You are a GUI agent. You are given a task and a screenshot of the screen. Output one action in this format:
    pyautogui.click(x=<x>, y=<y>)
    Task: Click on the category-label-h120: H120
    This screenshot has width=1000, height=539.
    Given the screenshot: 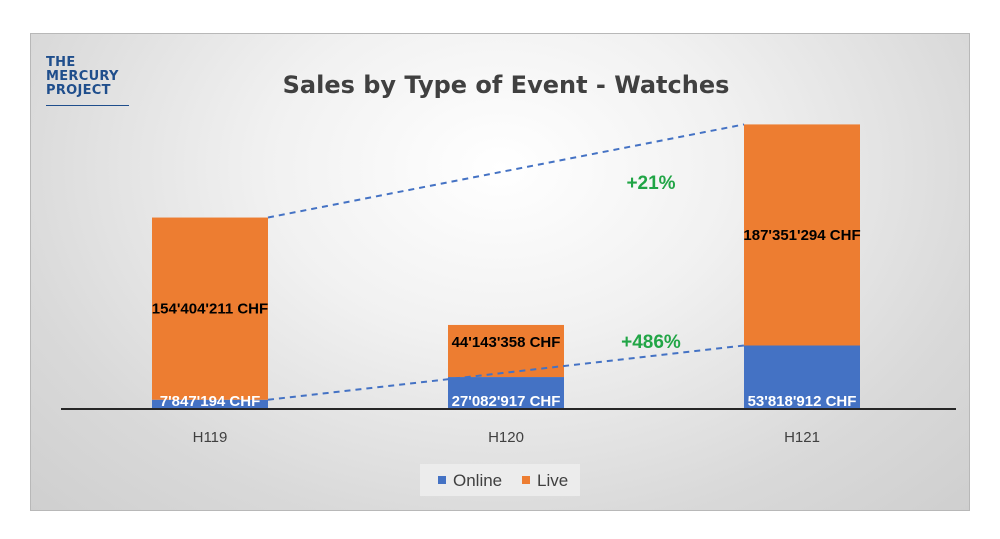 What is the action you would take?
    pyautogui.click(x=506, y=437)
    